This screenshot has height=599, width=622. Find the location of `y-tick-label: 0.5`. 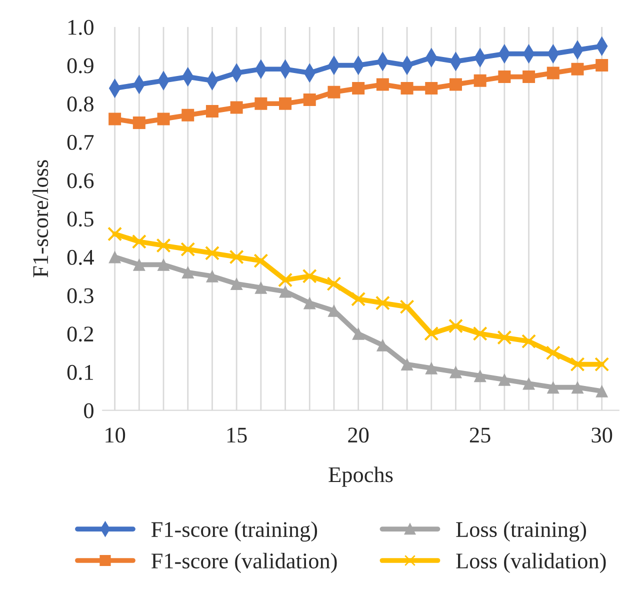

y-tick-label: 0.5 is located at coordinates (80, 219).